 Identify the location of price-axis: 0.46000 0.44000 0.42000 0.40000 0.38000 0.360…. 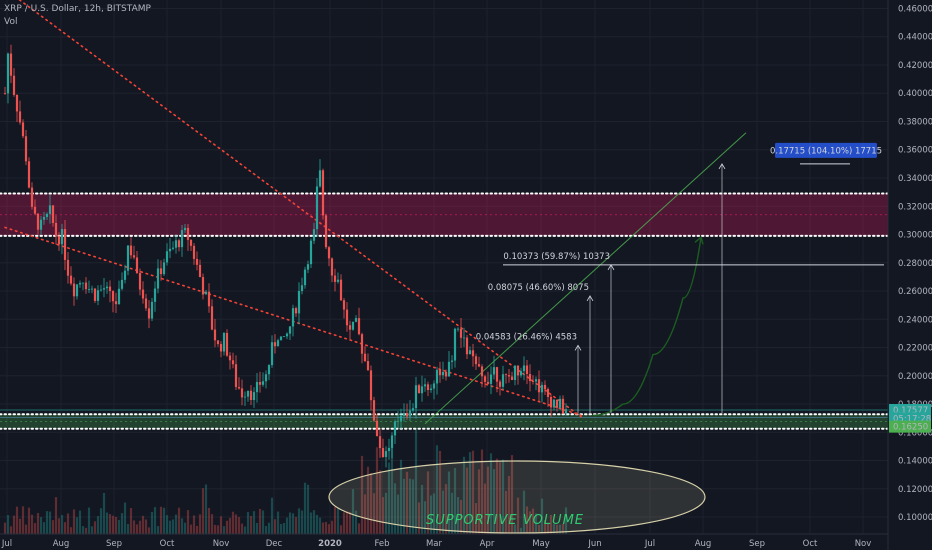
(909, 275).